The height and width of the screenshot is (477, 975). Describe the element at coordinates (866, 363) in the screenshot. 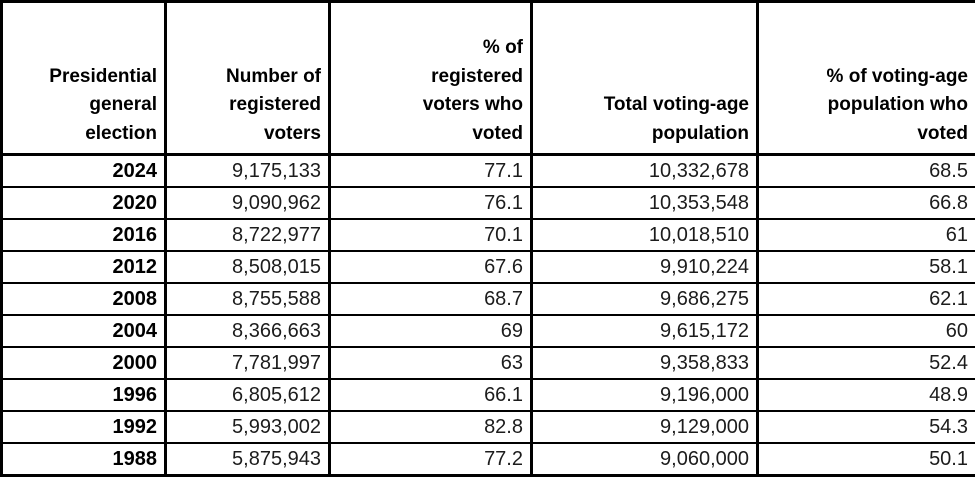

I see `pct-vap-voted-cell: 52.4` at that location.